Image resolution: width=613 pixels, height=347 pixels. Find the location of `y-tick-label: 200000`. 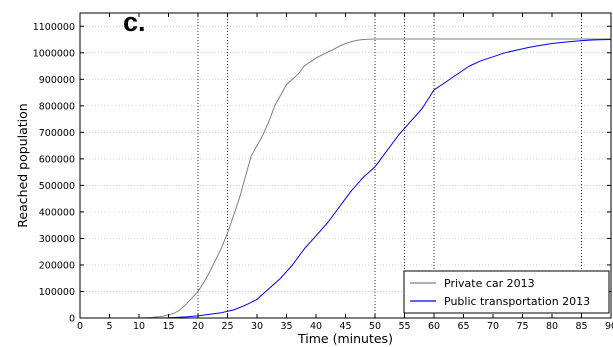

y-tick-label: 200000 is located at coordinates (57, 265).